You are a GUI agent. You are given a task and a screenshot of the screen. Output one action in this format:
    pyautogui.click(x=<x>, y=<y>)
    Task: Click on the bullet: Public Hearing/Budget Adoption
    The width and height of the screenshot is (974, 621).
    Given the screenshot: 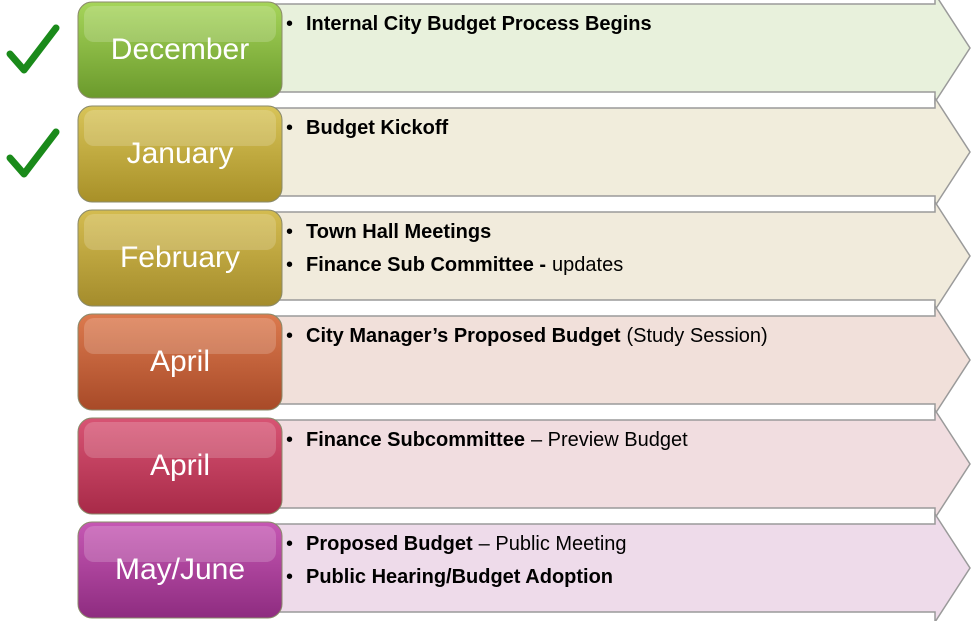 What is the action you would take?
    pyautogui.click(x=592, y=577)
    